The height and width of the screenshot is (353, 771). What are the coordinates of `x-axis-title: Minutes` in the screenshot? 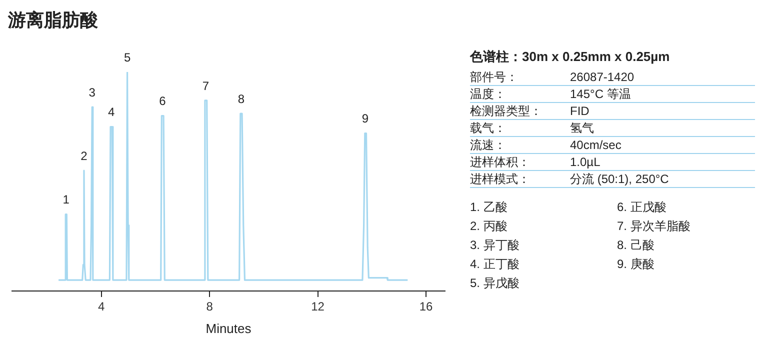 It's located at (229, 328).